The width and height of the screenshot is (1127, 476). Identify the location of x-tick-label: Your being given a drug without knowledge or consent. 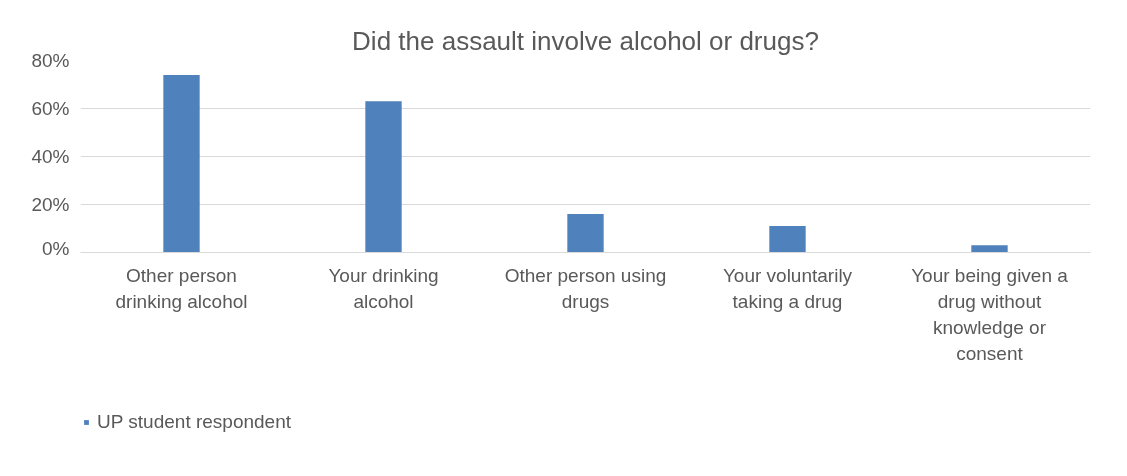
(990, 314).